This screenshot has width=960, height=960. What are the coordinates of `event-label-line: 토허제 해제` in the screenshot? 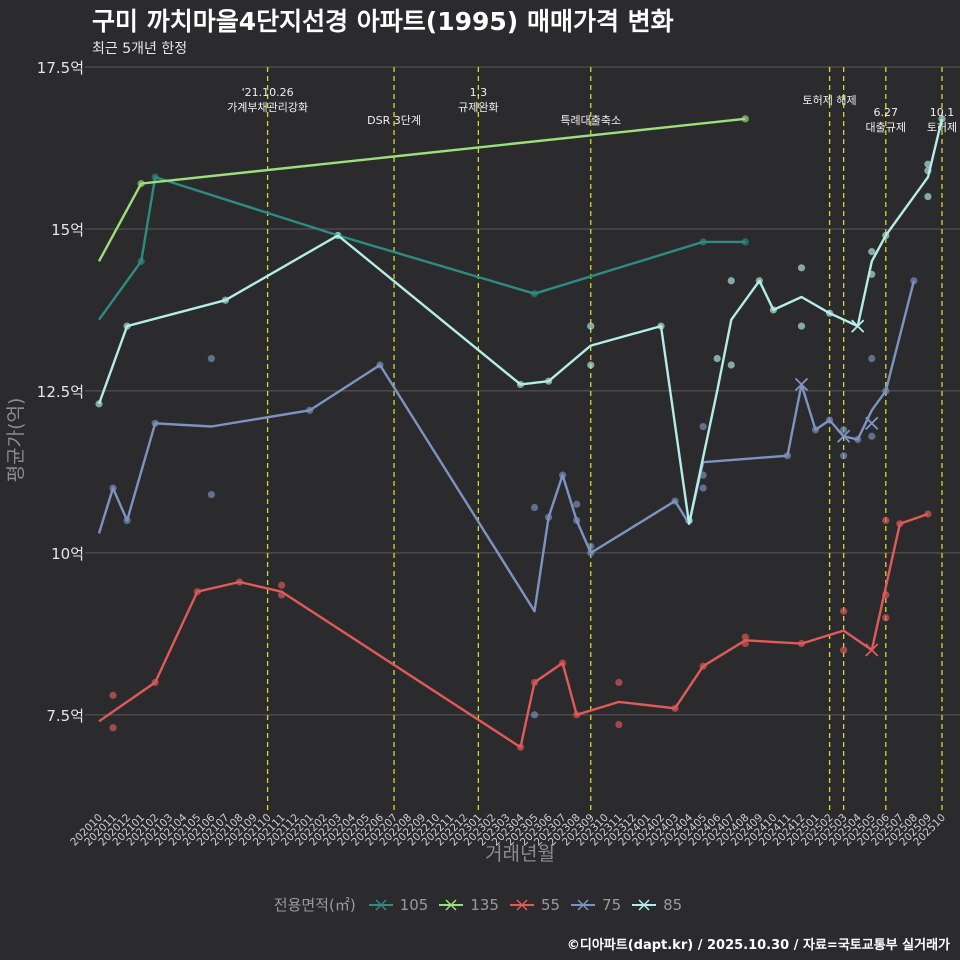 It's located at (830, 100).